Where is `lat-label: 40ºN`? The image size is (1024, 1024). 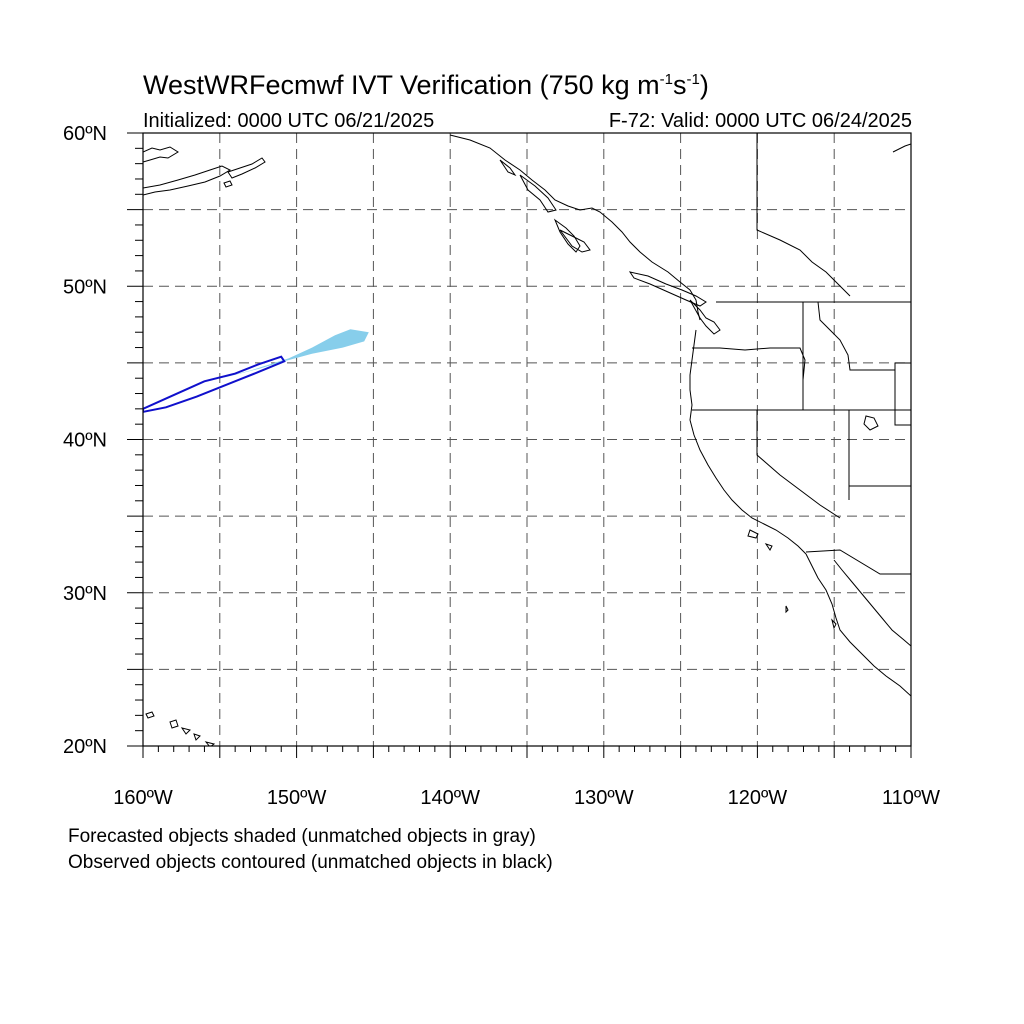 lat-label: 40ºN is located at coordinates (85, 441).